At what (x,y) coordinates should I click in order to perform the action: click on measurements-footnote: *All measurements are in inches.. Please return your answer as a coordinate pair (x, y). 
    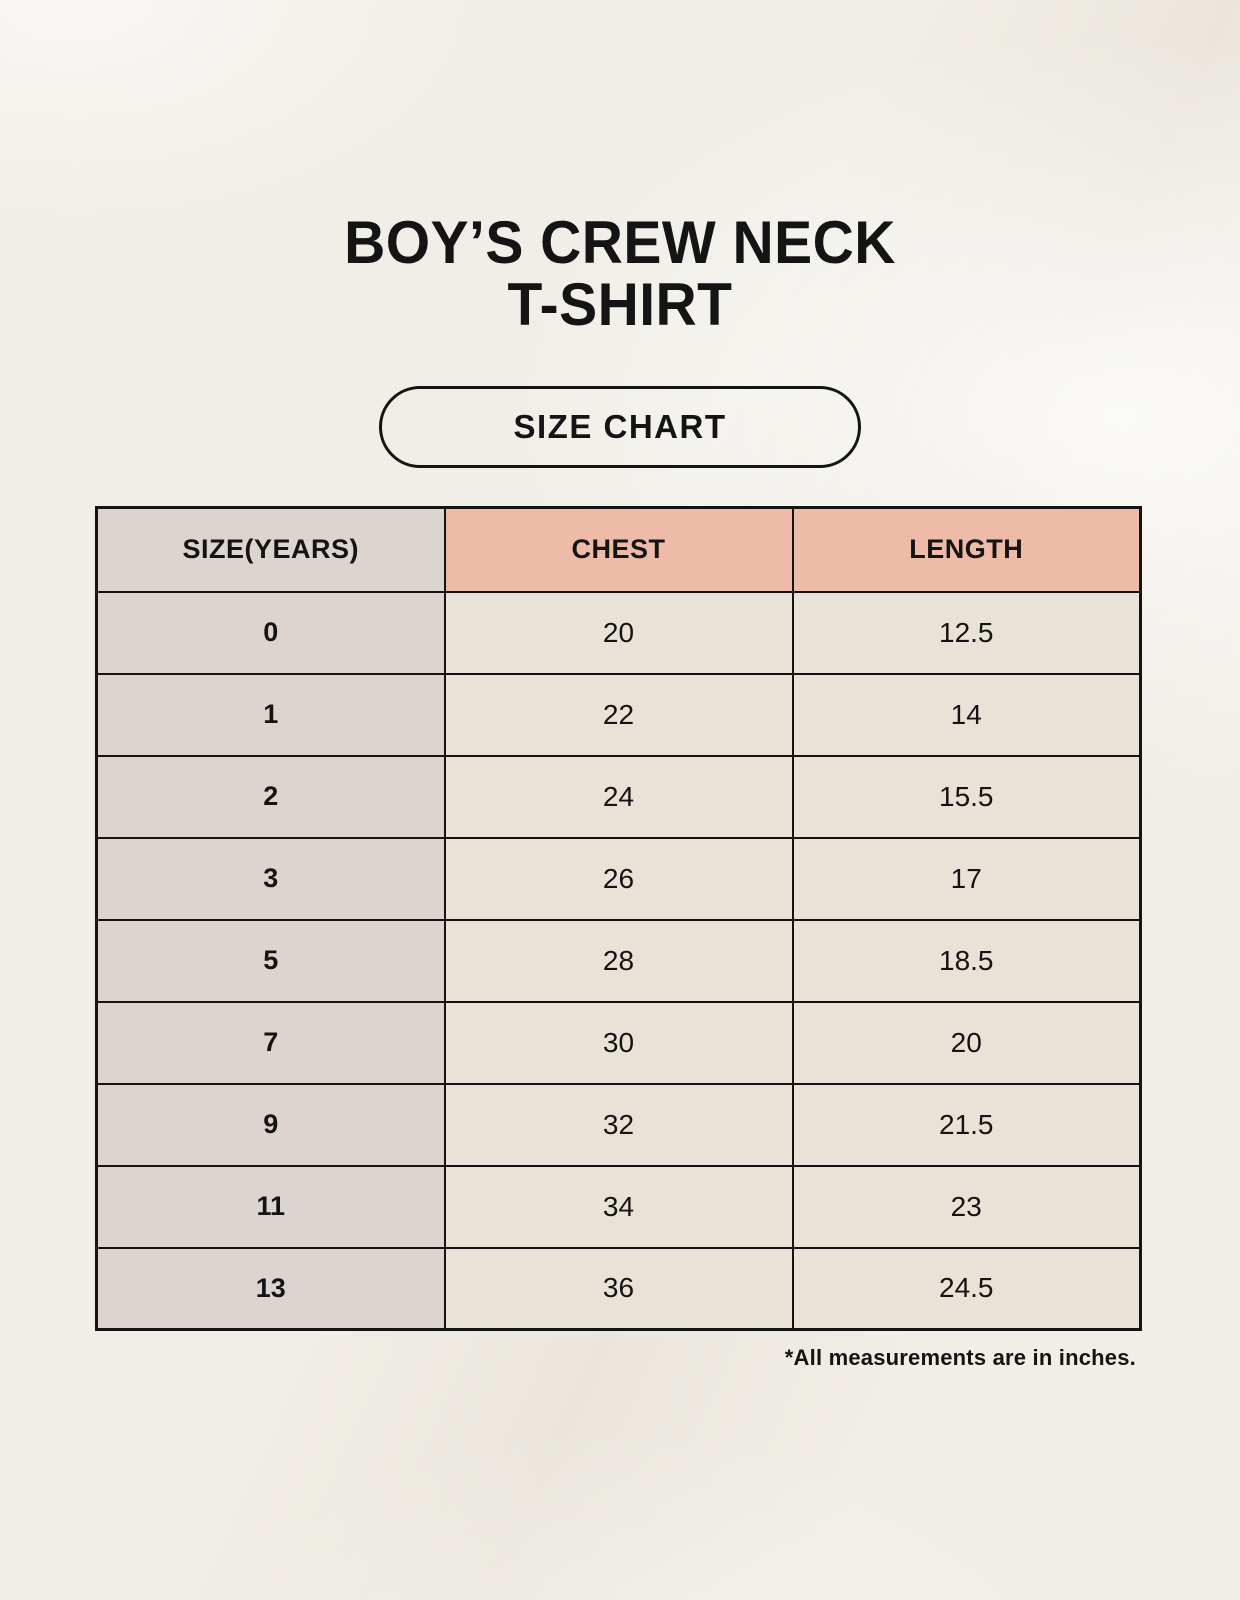
    Looking at the image, I should click on (960, 1357).